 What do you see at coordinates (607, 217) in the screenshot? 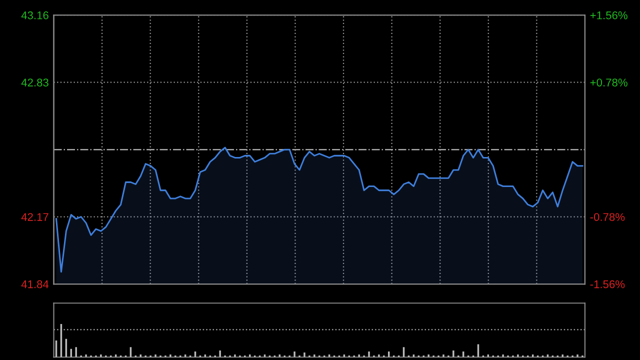
I see `y2-tick-label: -0.78%` at bounding box center [607, 217].